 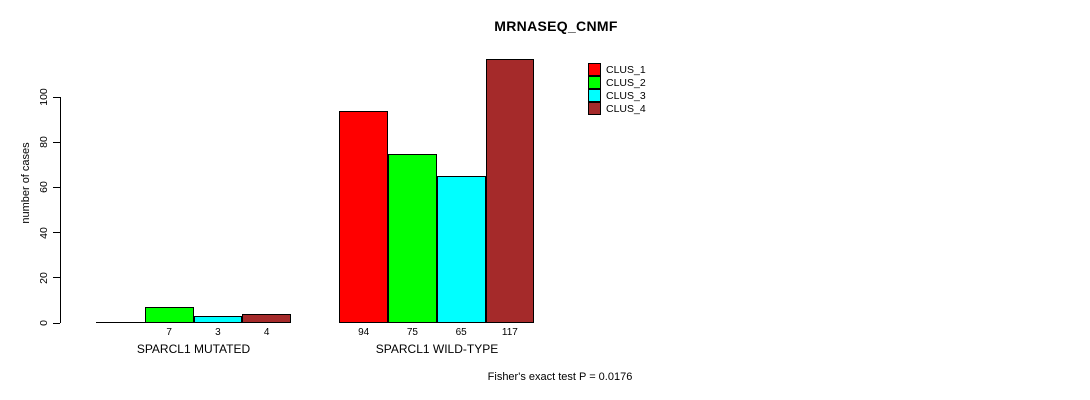 I want to click on bar-value-label: 4, so click(x=266, y=332).